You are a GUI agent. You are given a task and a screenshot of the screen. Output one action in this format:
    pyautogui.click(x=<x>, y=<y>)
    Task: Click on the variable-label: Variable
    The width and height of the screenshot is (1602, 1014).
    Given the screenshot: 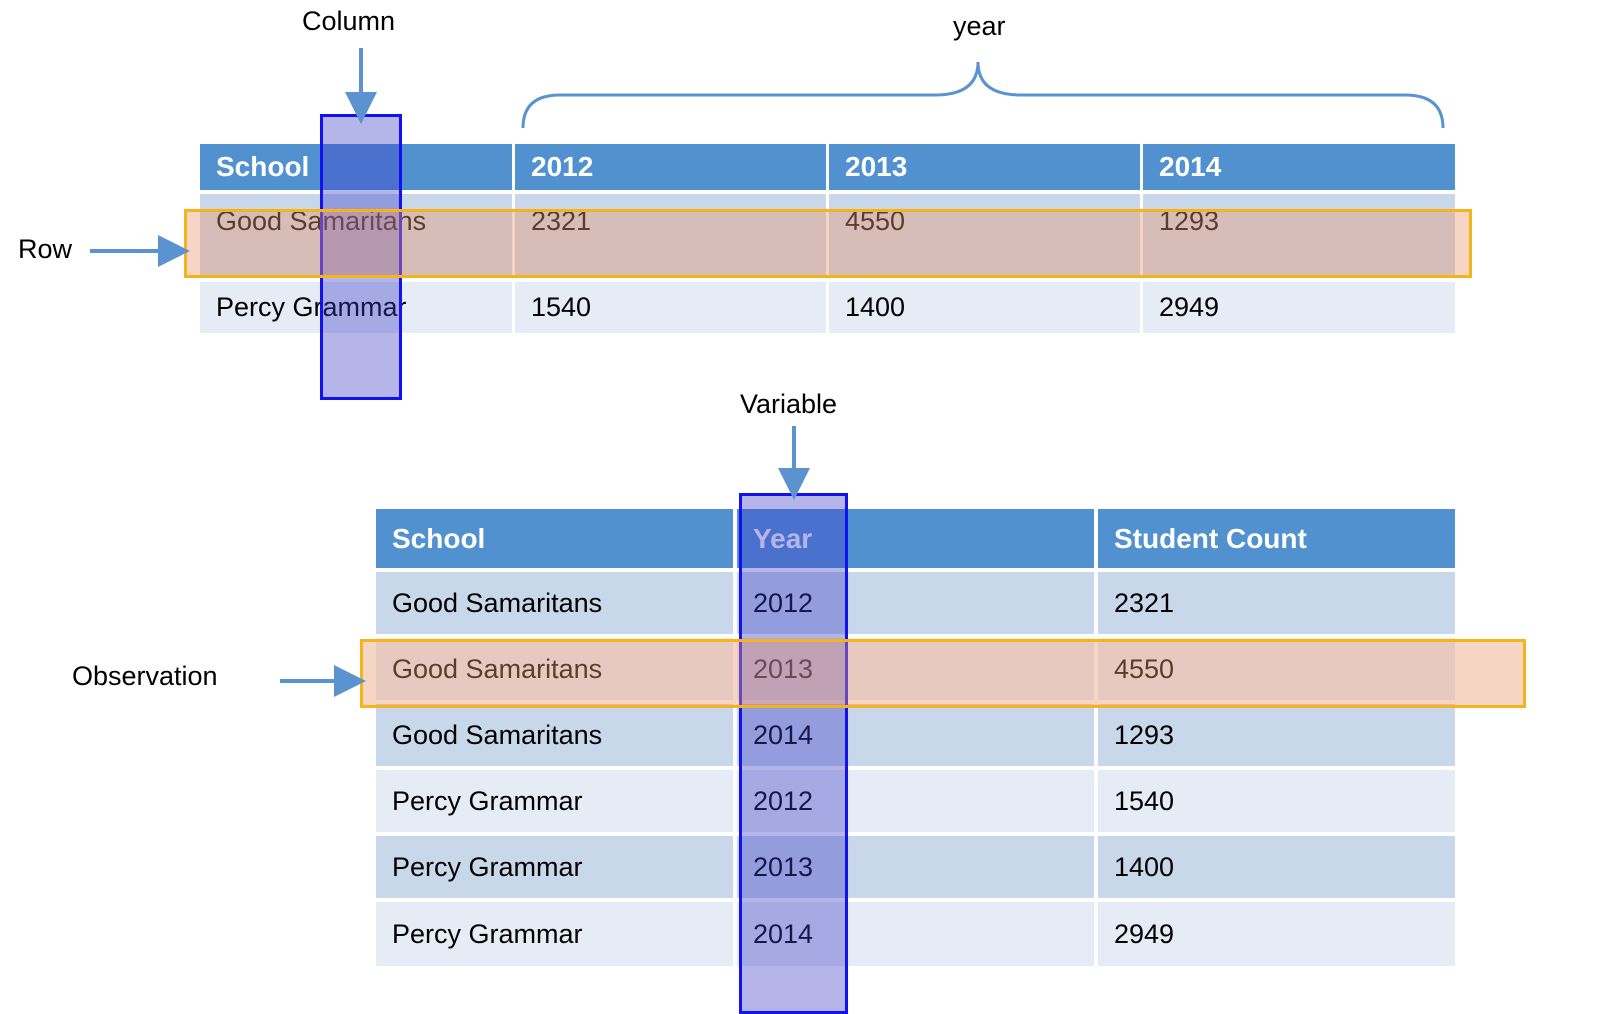 What is the action you would take?
    pyautogui.click(x=789, y=404)
    